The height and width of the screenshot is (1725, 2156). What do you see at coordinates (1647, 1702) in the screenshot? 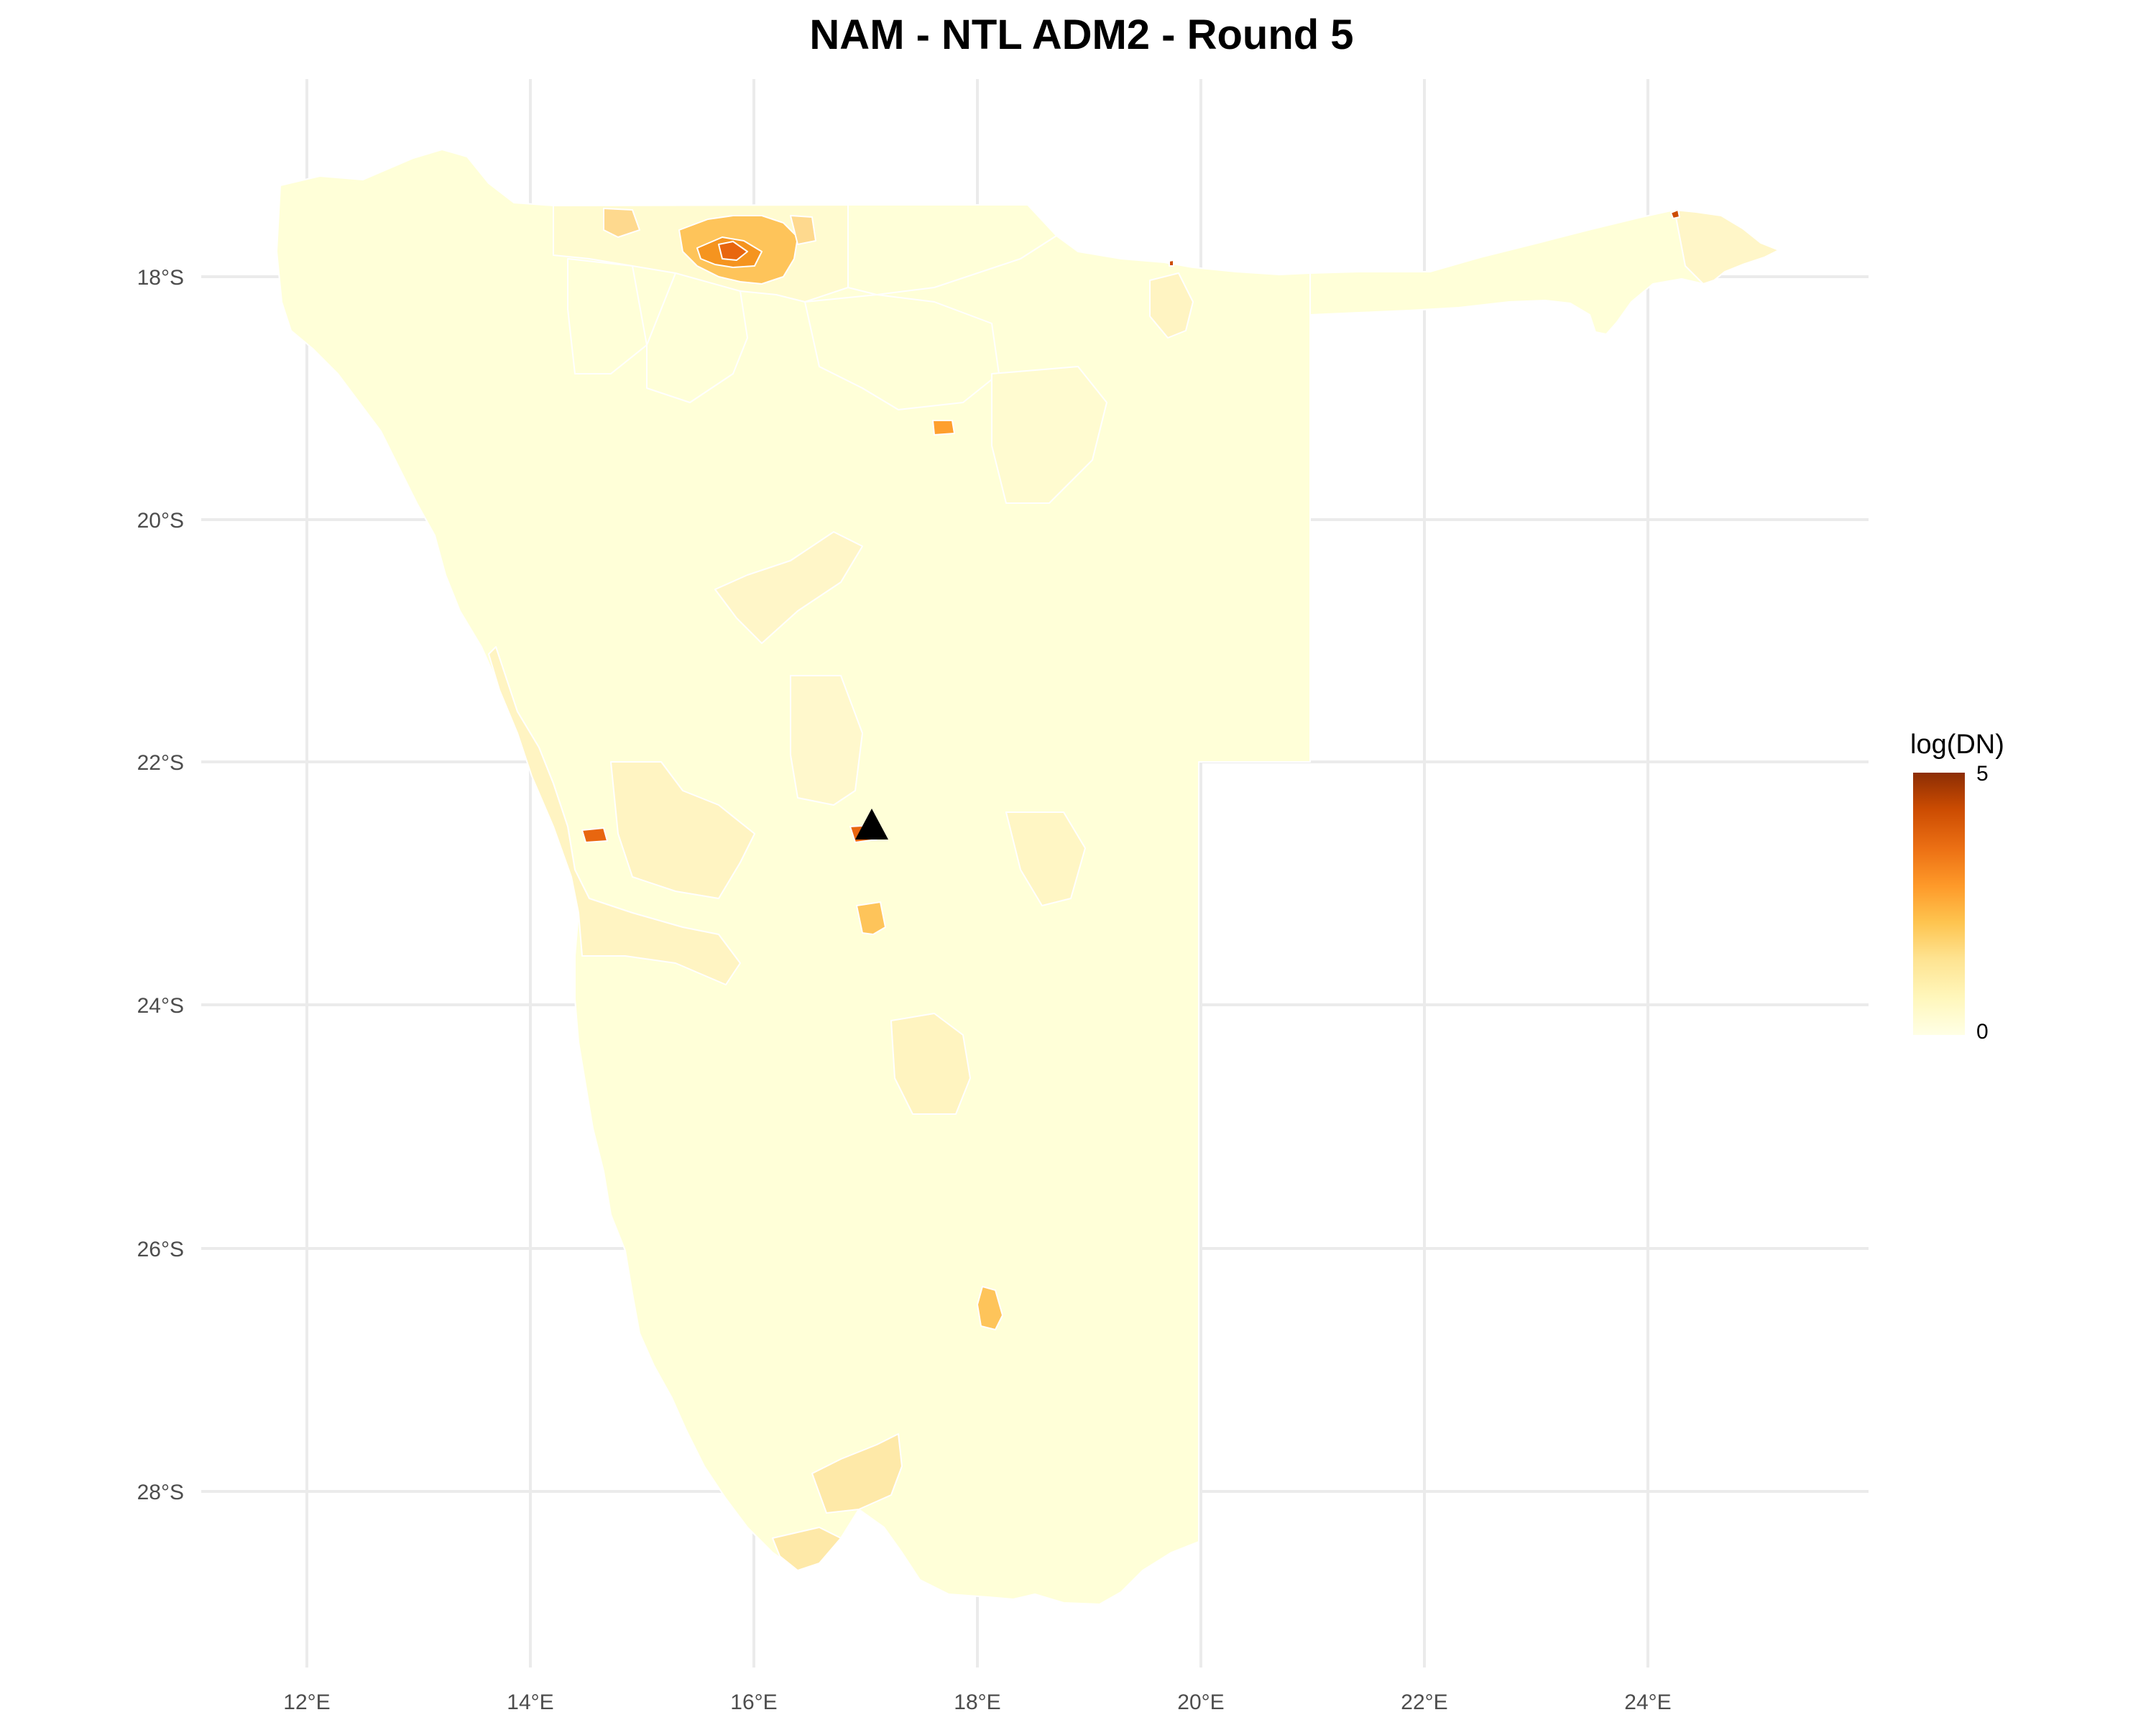
I see `x-tick-label: 24°E` at bounding box center [1647, 1702].